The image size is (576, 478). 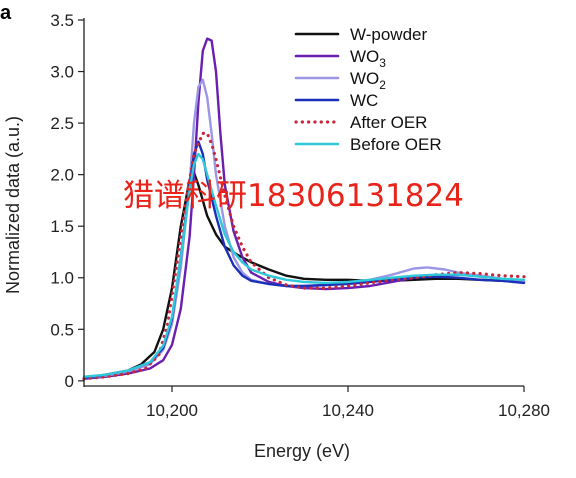 What do you see at coordinates (388, 122) in the screenshot?
I see `legend-label-after-oer: After OER` at bounding box center [388, 122].